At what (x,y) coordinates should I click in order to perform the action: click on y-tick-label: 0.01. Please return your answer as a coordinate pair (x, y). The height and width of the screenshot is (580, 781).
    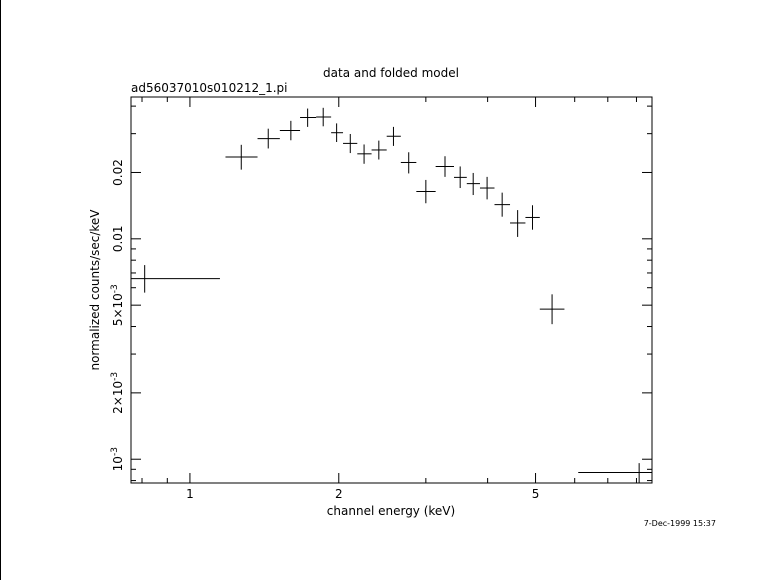
    Looking at the image, I should click on (118, 238).